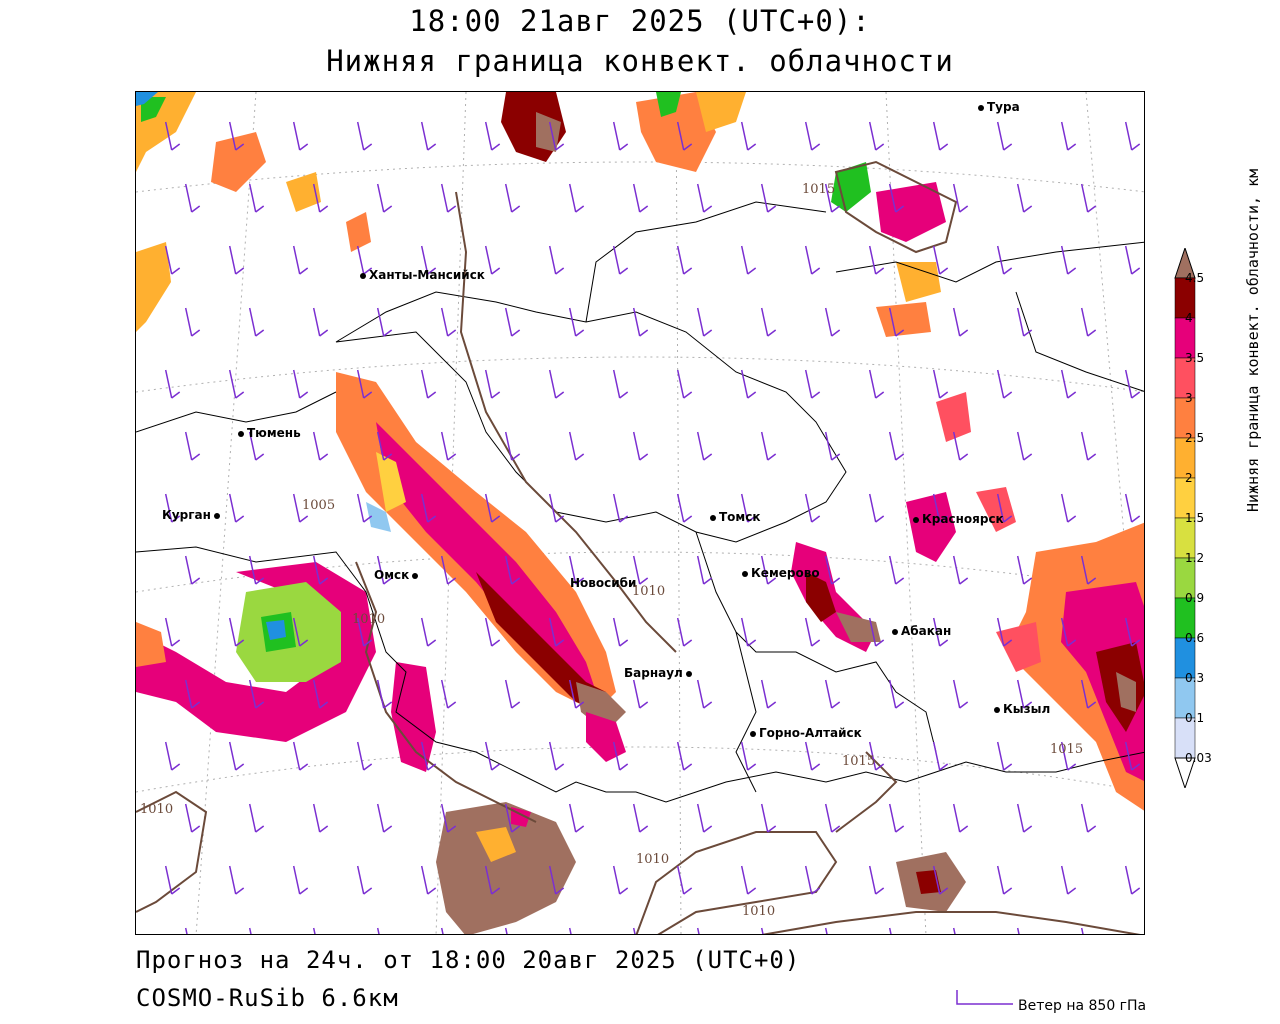 The height and width of the screenshot is (1024, 1280). I want to click on wind-legend-label: Ветер на 850 гПа, so click(1082, 1006).